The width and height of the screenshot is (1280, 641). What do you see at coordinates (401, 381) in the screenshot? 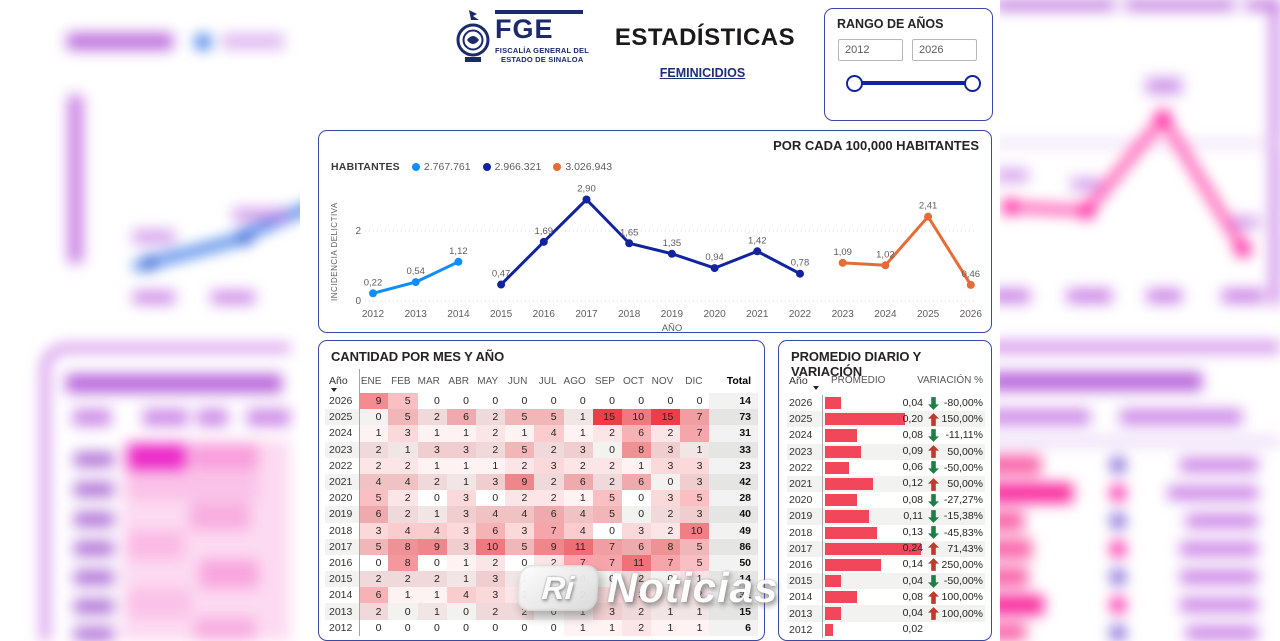
I see `monthly-header-feb: FEB` at bounding box center [401, 381].